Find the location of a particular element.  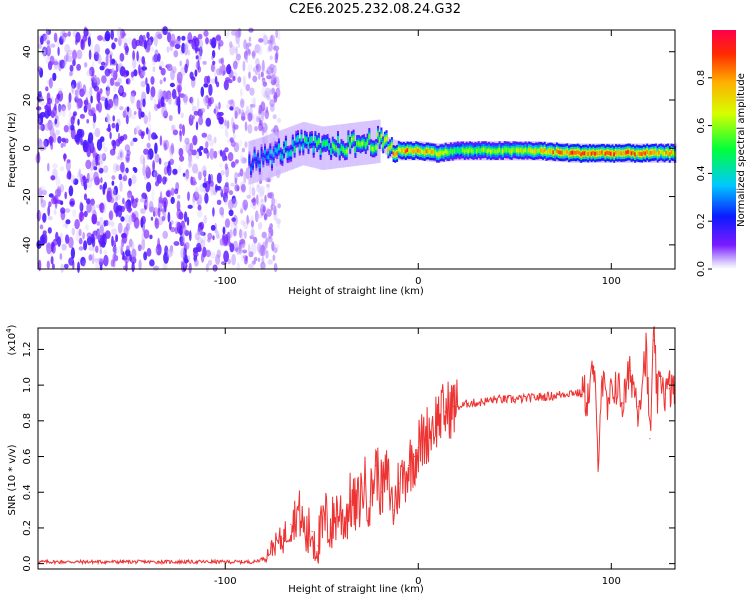

snr-scale-close: ) is located at coordinates (12, 326).